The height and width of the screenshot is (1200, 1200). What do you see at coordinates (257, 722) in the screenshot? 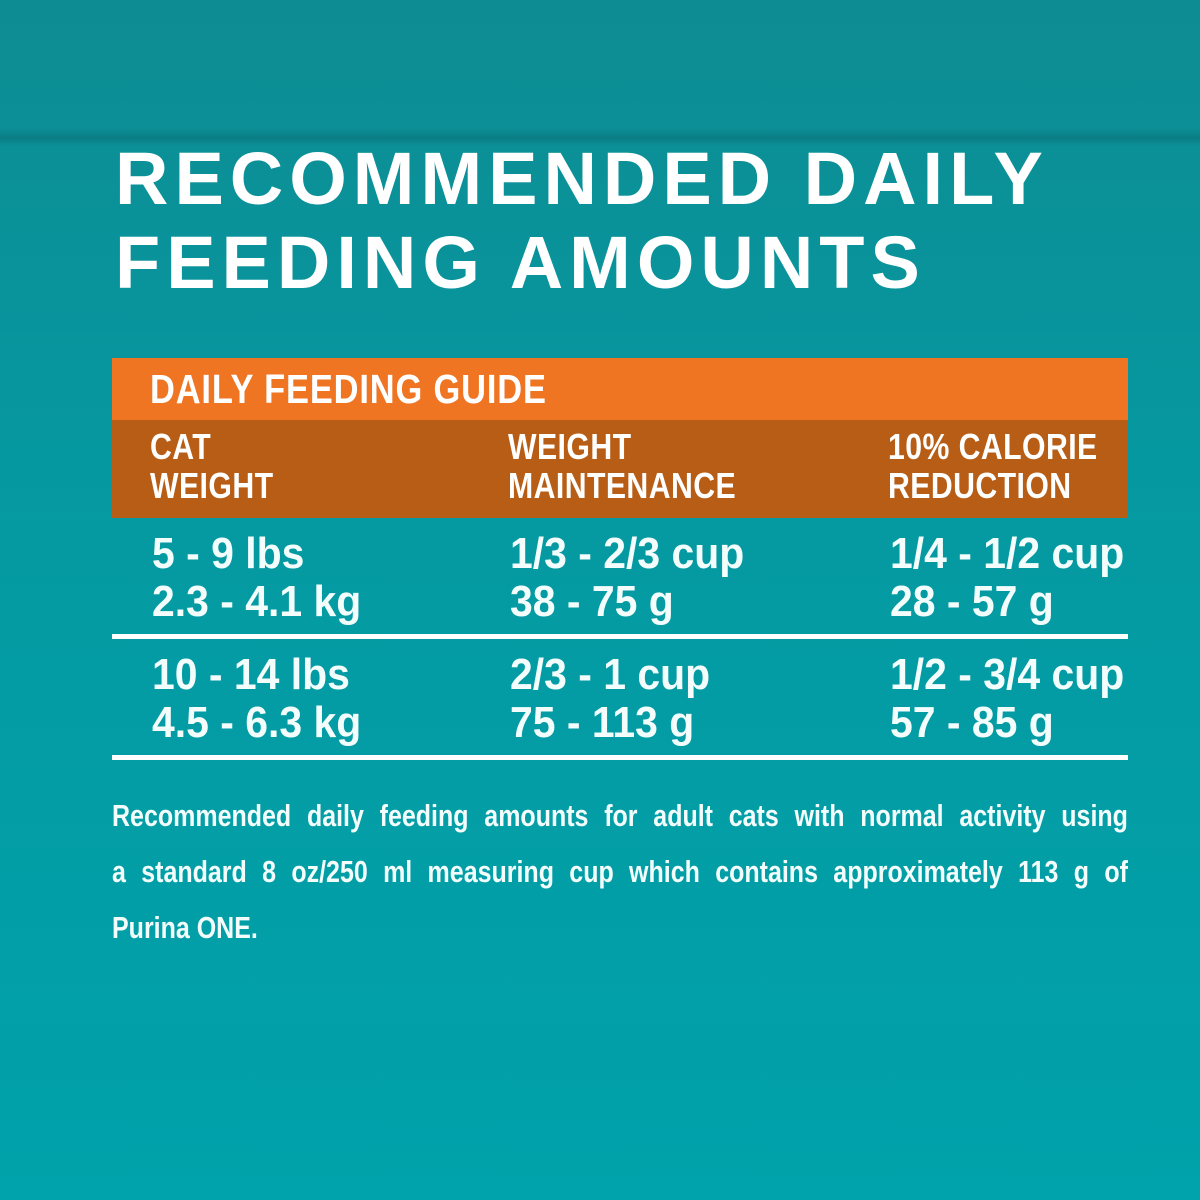
I see `cat-weight-kg: 4.5 - 6.3 kg` at bounding box center [257, 722].